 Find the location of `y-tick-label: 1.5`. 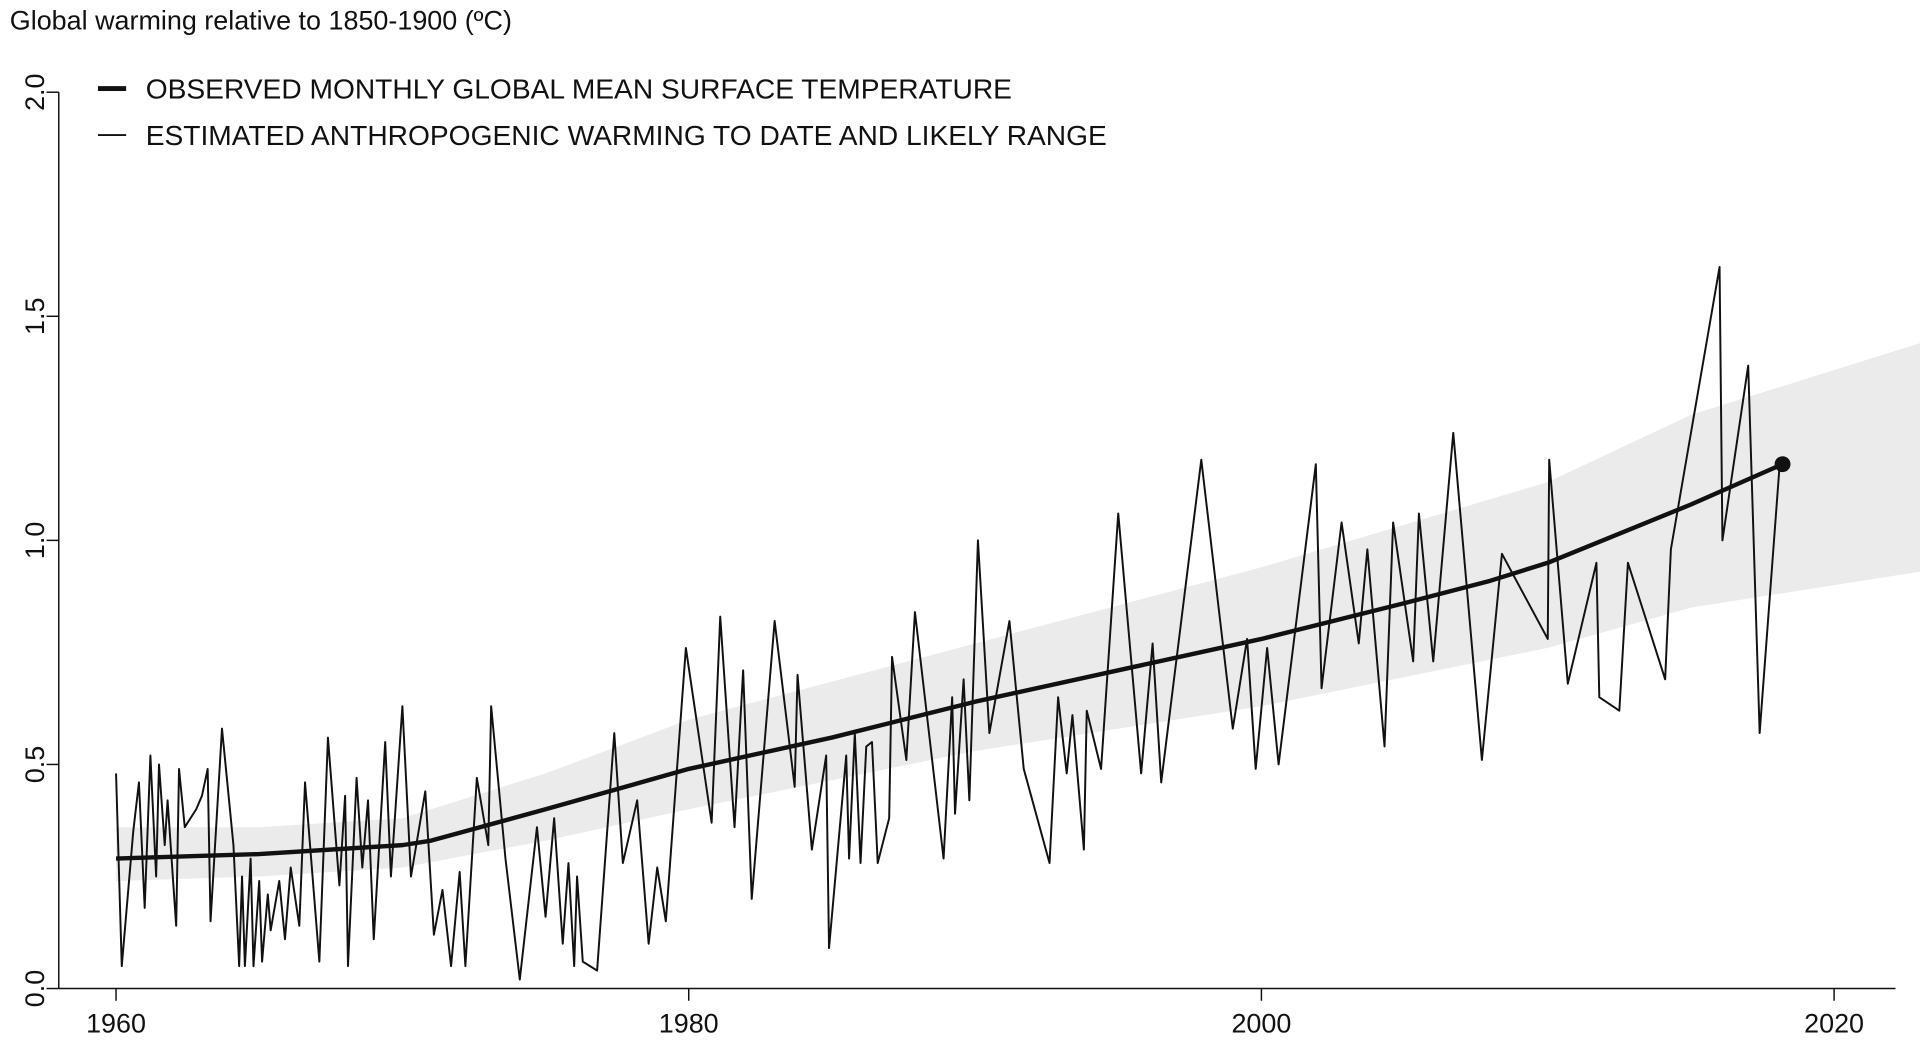

y-tick-label: 1.5 is located at coordinates (35, 316).